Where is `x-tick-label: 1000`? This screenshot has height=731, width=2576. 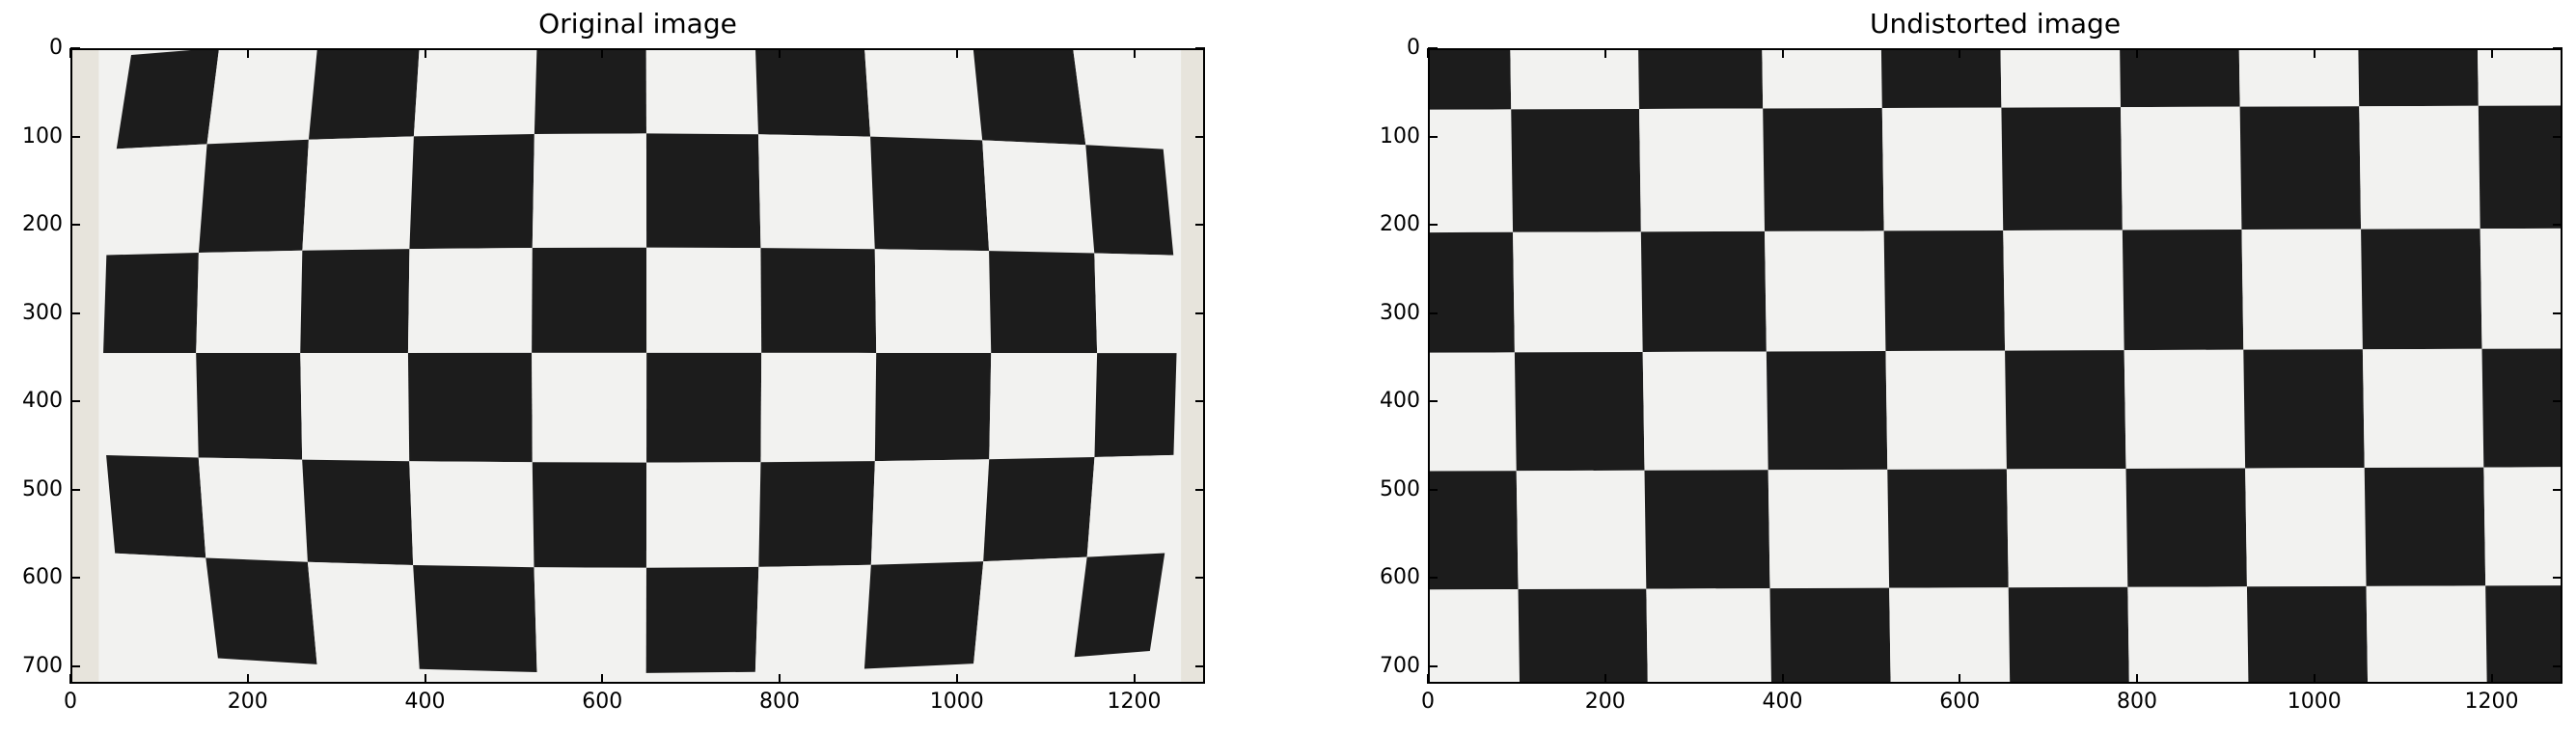
x-tick-label: 1000 is located at coordinates (2315, 702).